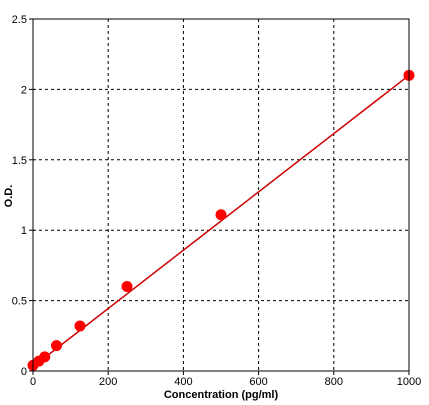 The height and width of the screenshot is (405, 429). I want to click on y-axis-title: O.D., so click(9, 196).